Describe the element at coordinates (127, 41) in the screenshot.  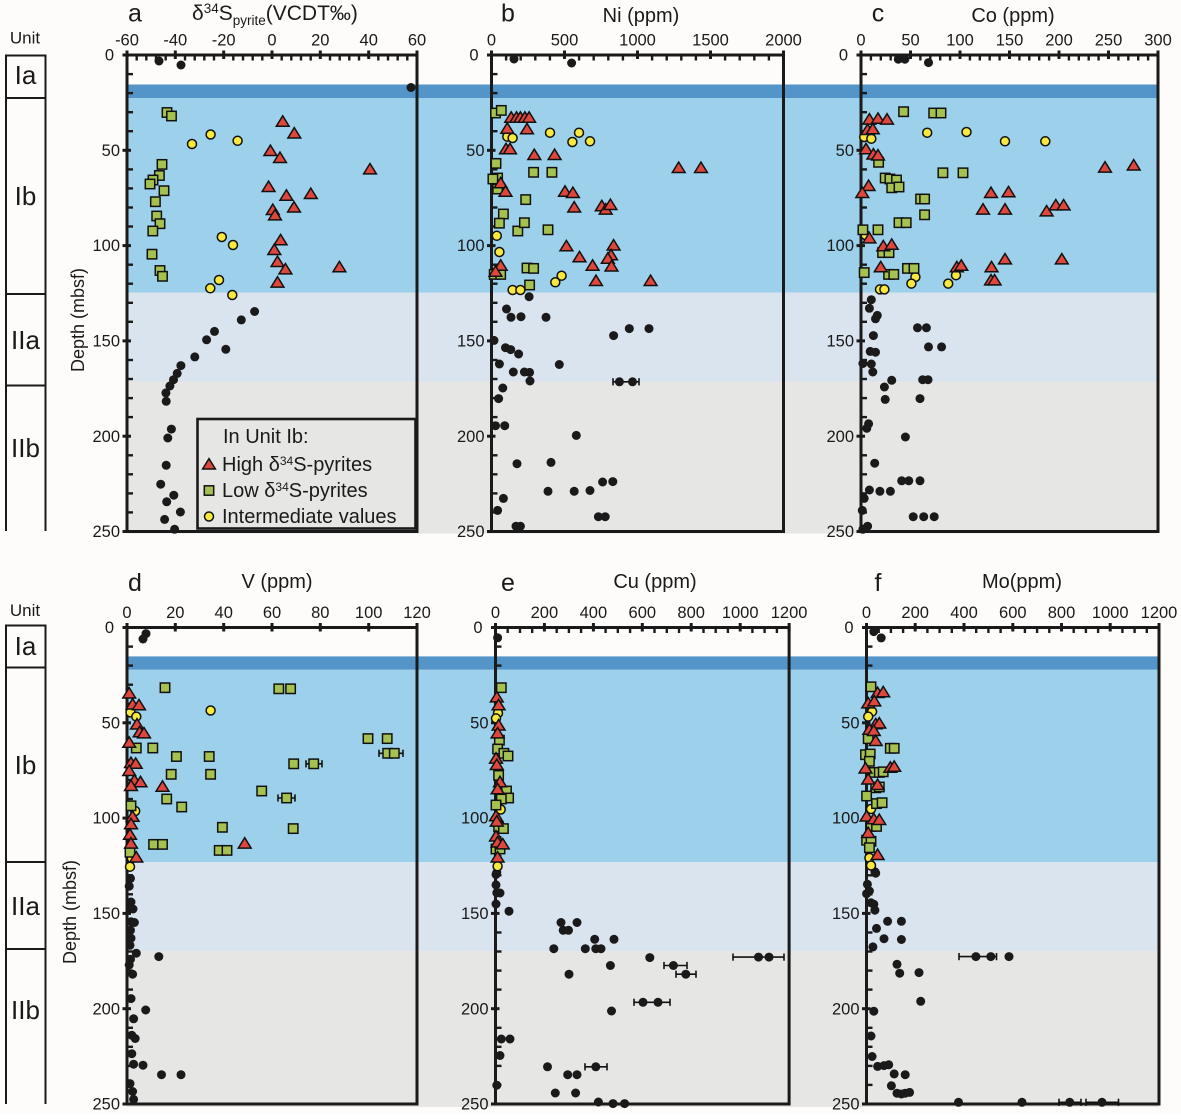
I see `svg-text: -60` at that location.